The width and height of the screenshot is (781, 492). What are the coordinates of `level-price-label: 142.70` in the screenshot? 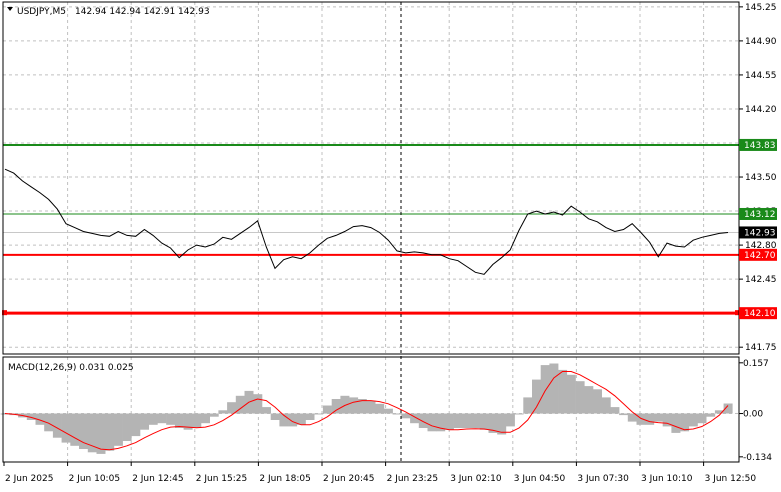 It's located at (760, 256).